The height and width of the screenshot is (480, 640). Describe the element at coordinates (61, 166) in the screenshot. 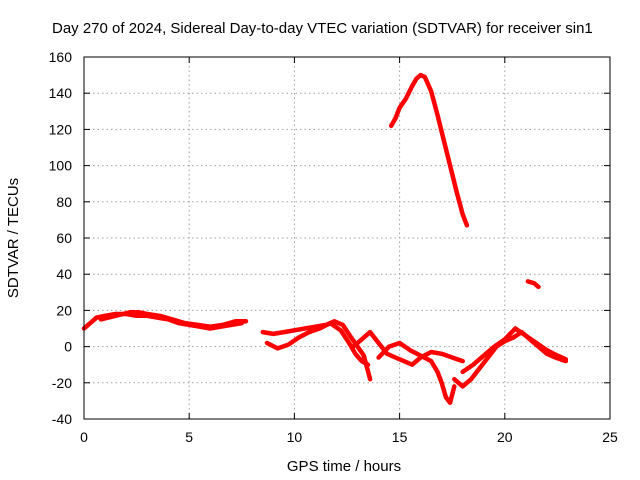

I see `y-tick-label: 100` at that location.